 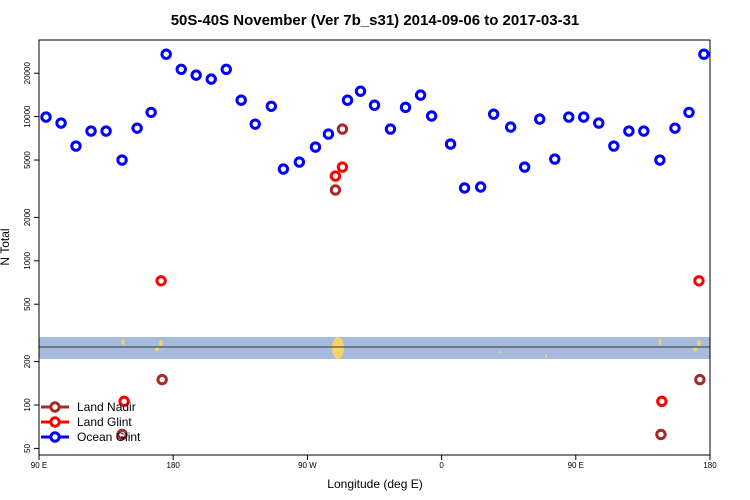 I want to click on land-mask-strip, so click(x=374, y=348).